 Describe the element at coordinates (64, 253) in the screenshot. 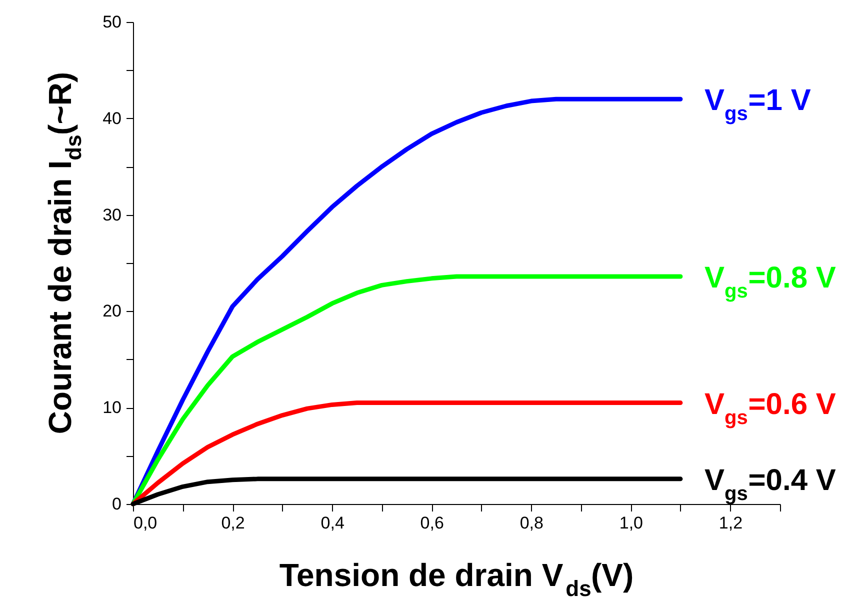

I see `y-axis-title: Courant de drain Ids(~R)` at that location.